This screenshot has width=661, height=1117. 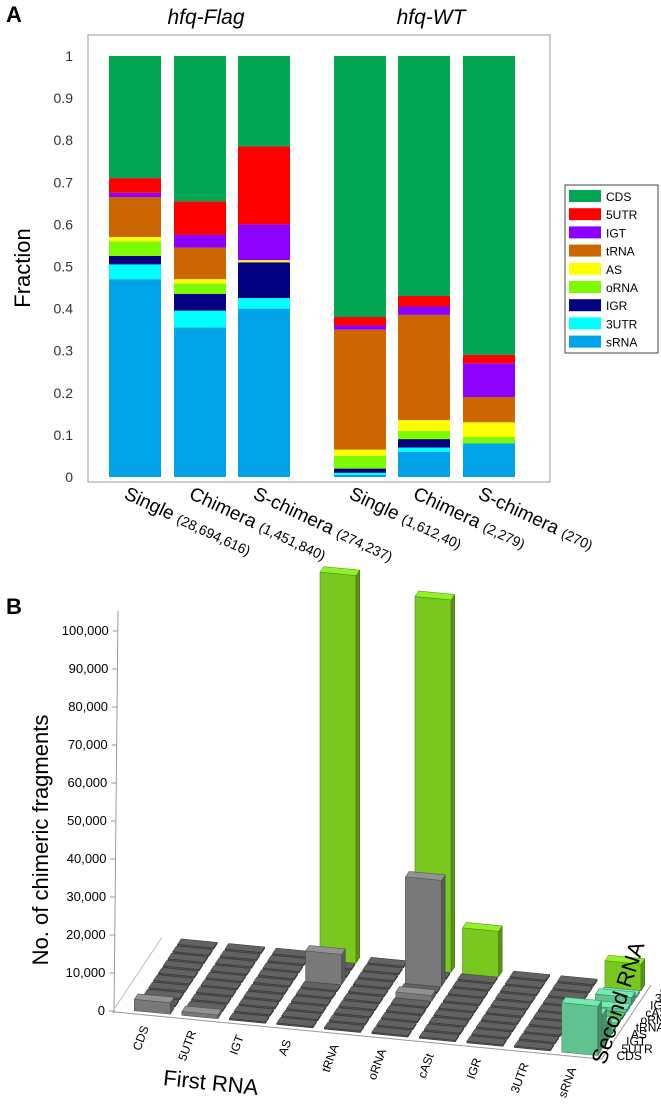 What do you see at coordinates (64, 435) in the screenshot?
I see `y-tick-label: 0.1` at bounding box center [64, 435].